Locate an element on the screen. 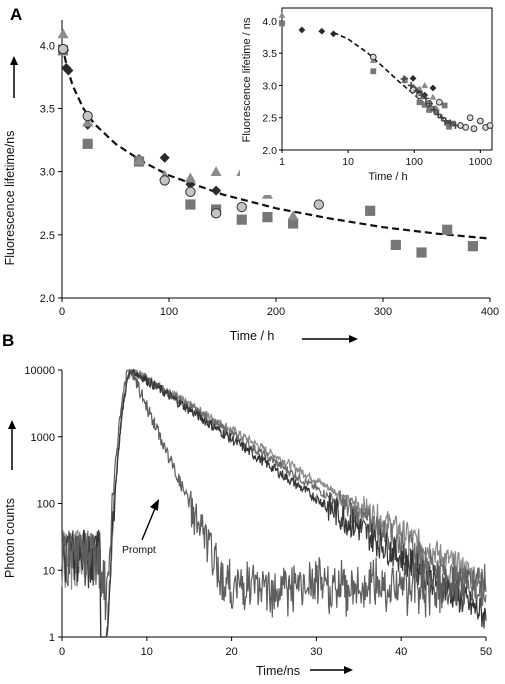  y-tick-label: 3.5 is located at coordinates (47, 109).